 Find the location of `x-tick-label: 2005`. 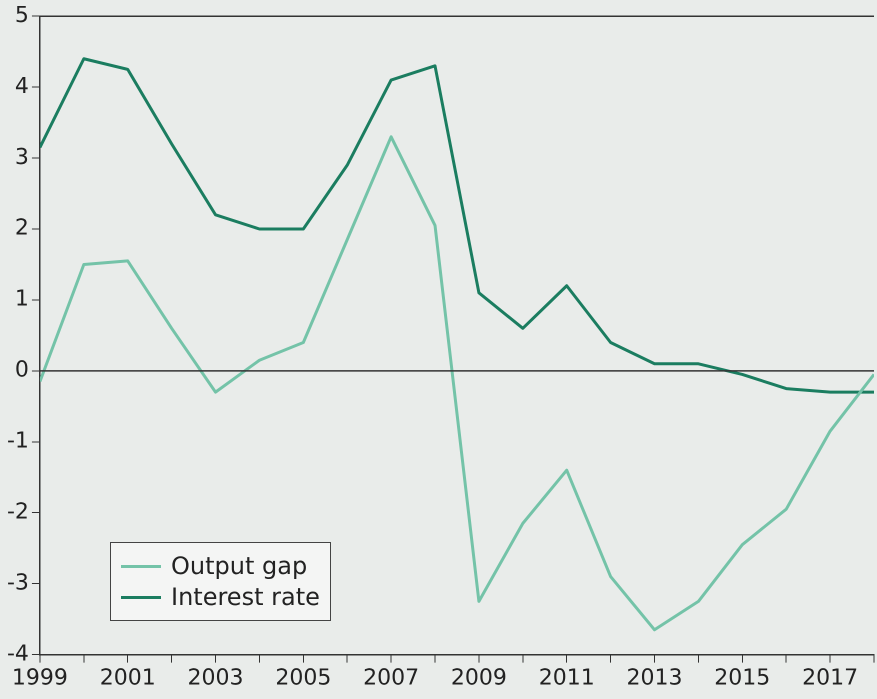

x-tick-label: 2005 is located at coordinates (303, 678).